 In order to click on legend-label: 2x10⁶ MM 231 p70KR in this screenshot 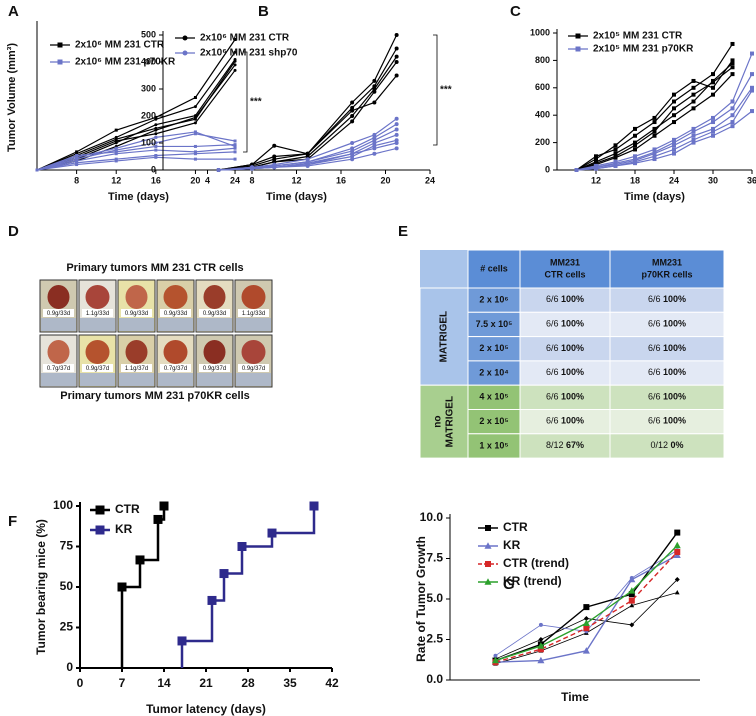, I will do `click(125, 62)`.